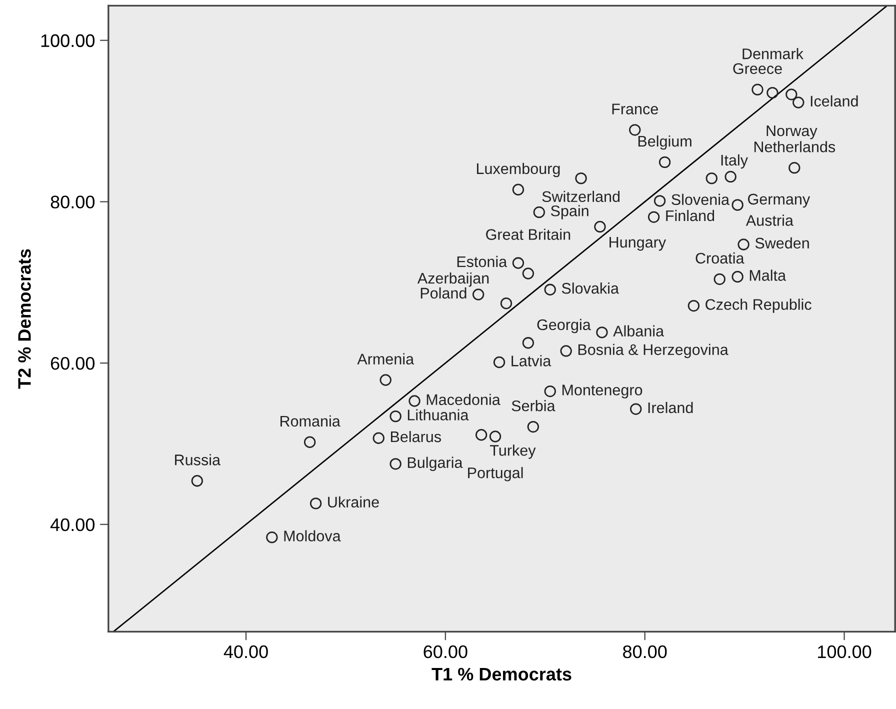 This screenshot has width=896, height=709. What do you see at coordinates (68, 41) in the screenshot?
I see `y-tick-label: 100.00` at bounding box center [68, 41].